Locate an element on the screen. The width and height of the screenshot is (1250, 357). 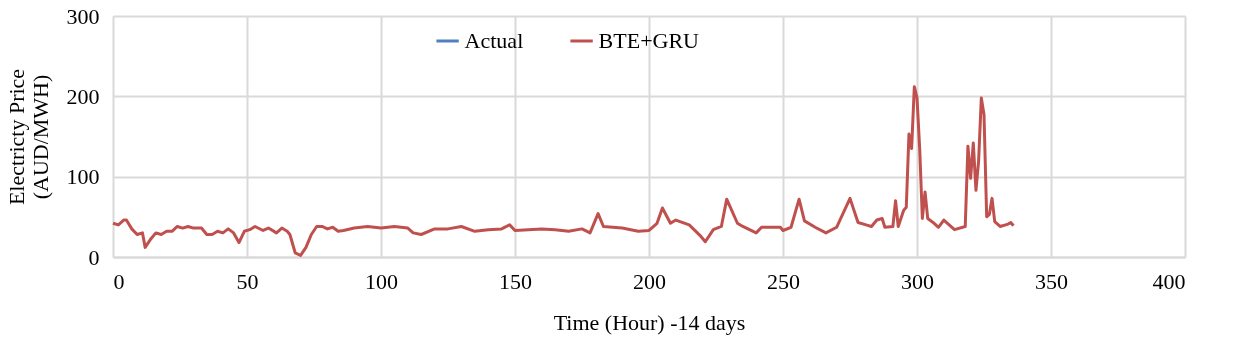
x-tick-label: 50 is located at coordinates (247, 281).